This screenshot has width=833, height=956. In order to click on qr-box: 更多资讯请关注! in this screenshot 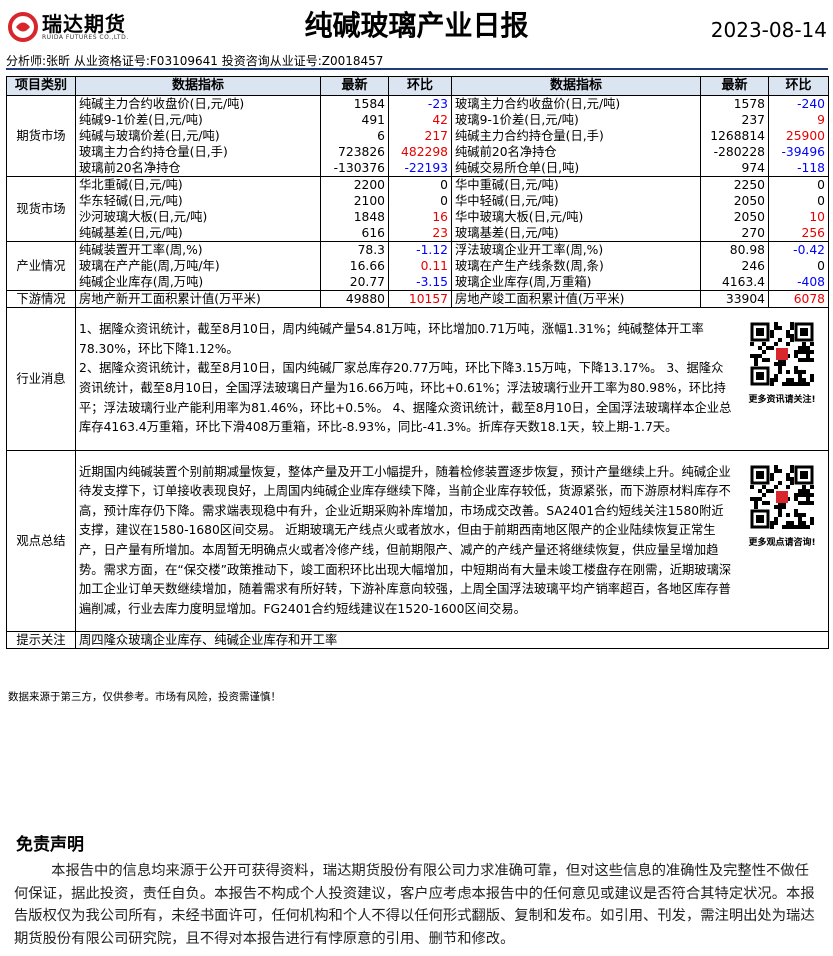, I will do `click(782, 379)`.